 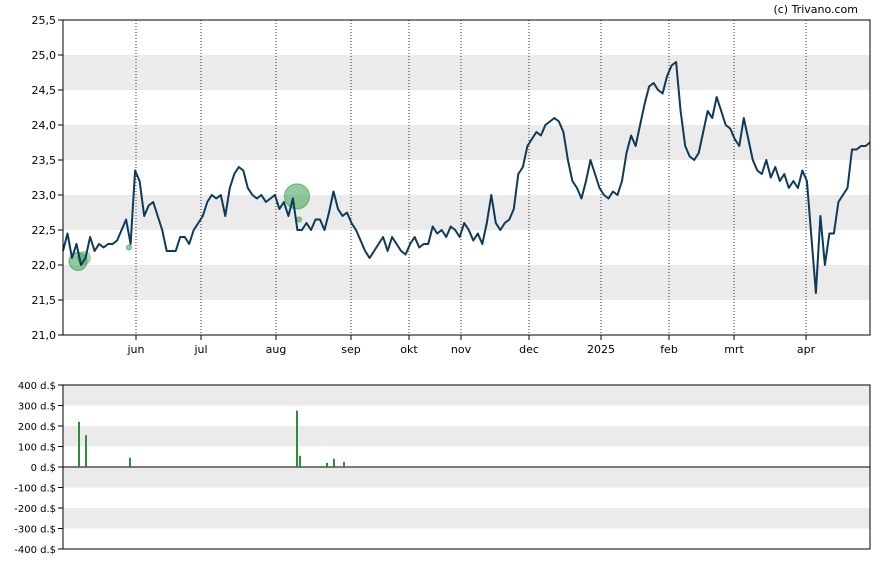 I want to click on volume-y-tick-label: 200 d.$, so click(x=37, y=427).